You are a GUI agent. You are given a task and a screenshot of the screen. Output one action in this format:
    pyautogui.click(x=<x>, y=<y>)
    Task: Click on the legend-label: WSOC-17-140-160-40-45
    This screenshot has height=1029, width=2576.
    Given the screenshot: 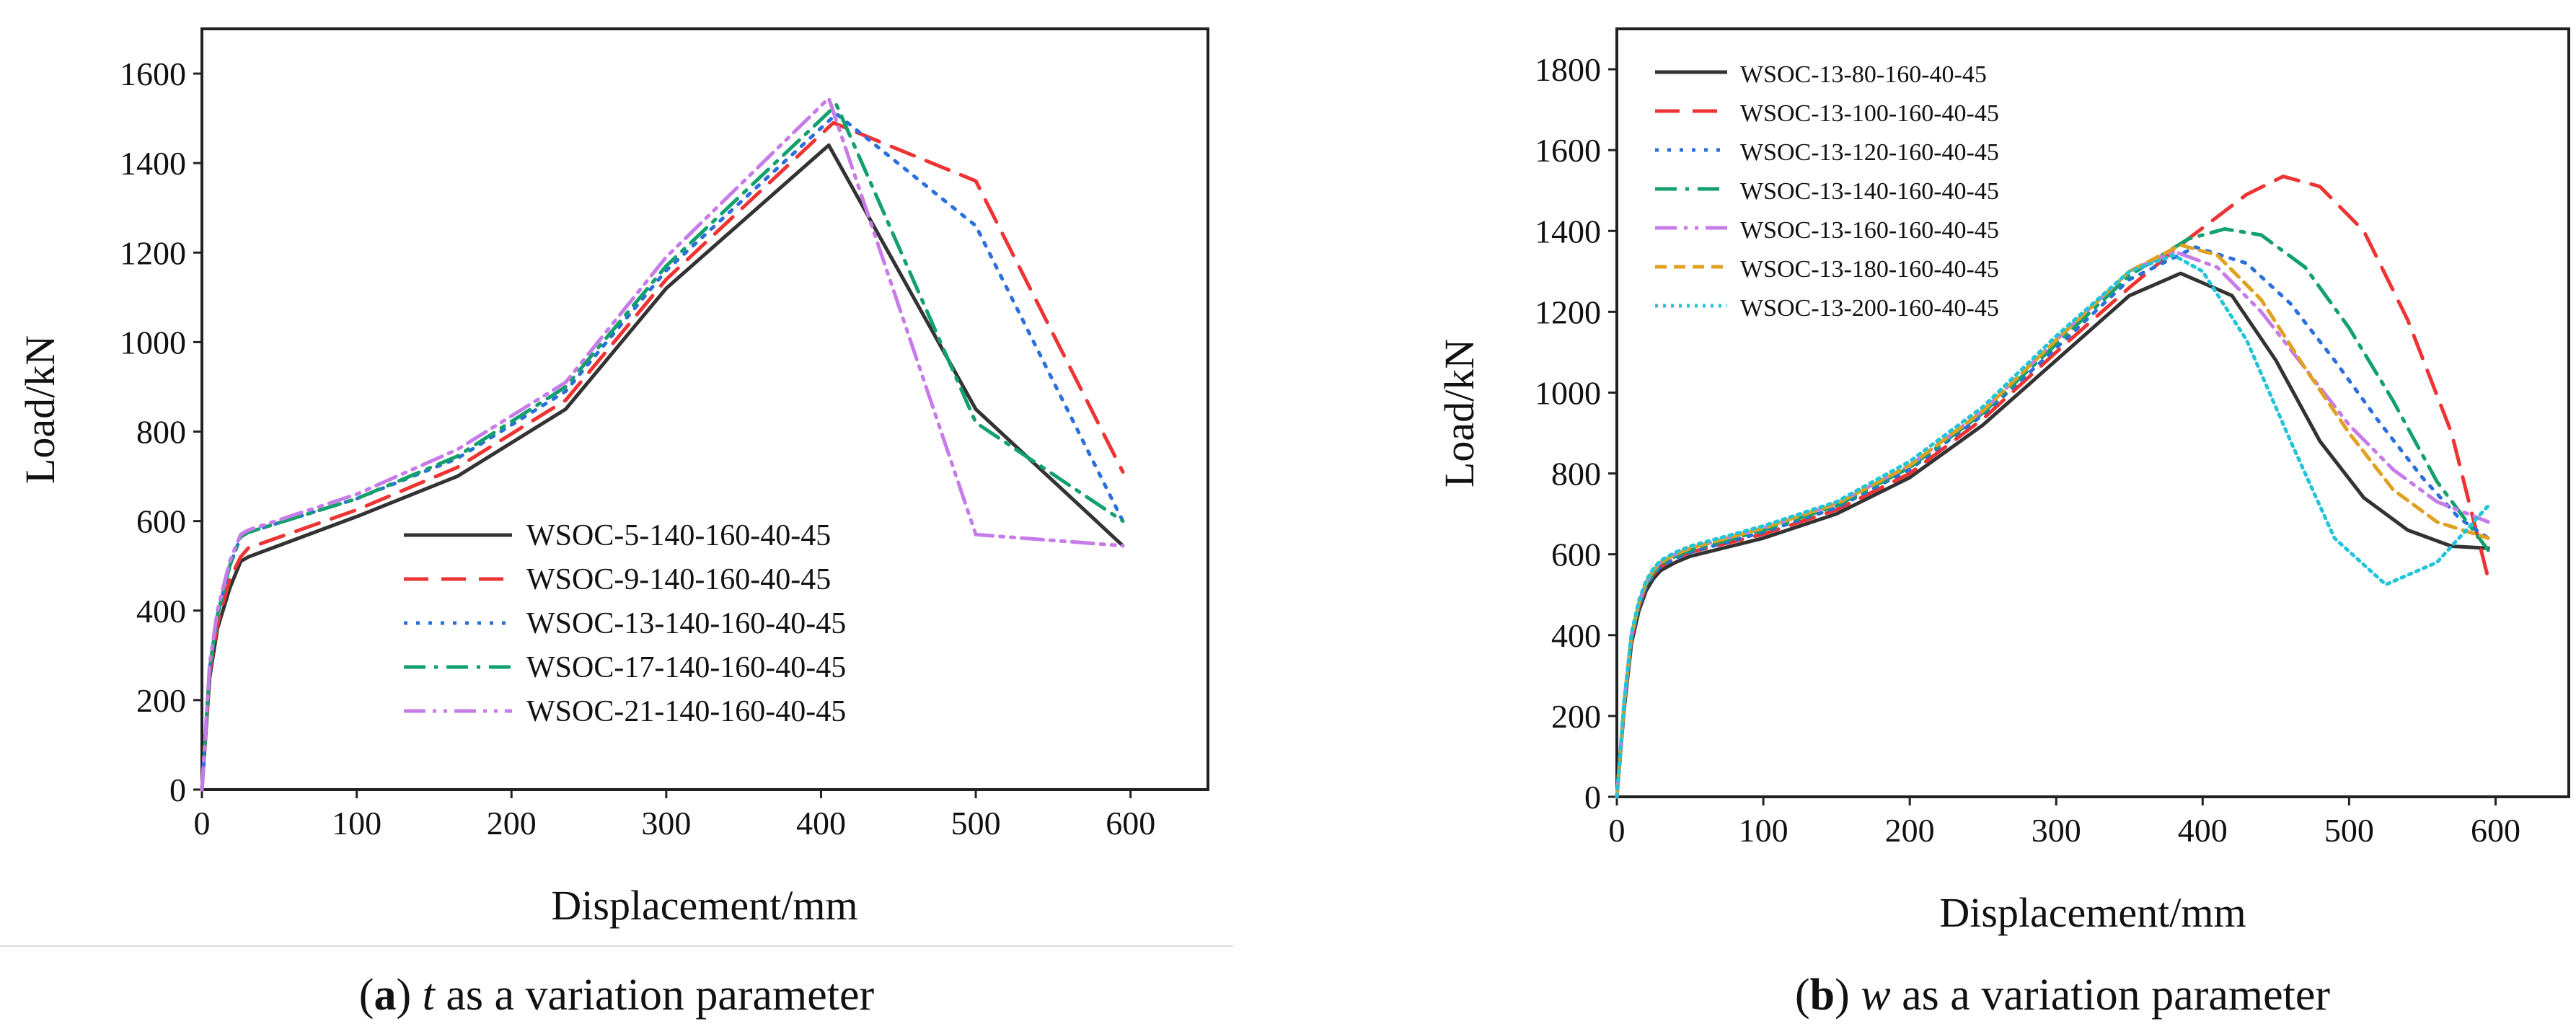 What is the action you would take?
    pyautogui.click(x=686, y=667)
    